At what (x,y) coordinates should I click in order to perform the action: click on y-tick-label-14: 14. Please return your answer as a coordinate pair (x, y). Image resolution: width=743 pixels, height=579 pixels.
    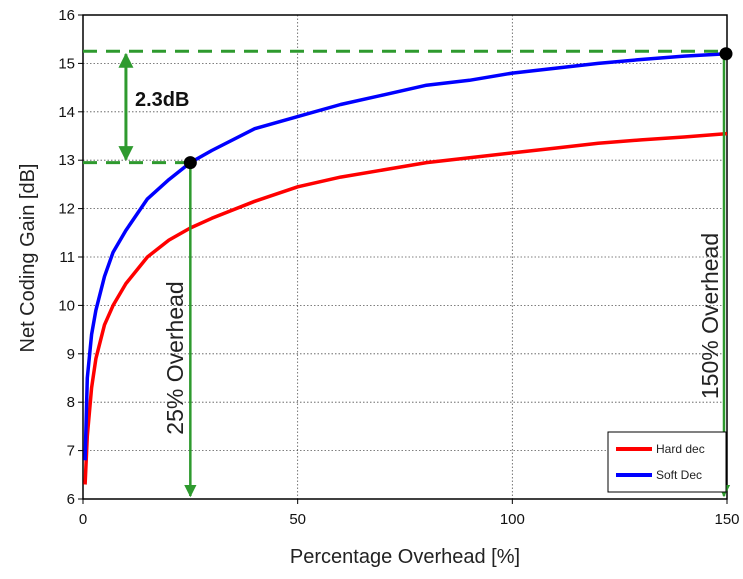
    Looking at the image, I should click on (66, 112).